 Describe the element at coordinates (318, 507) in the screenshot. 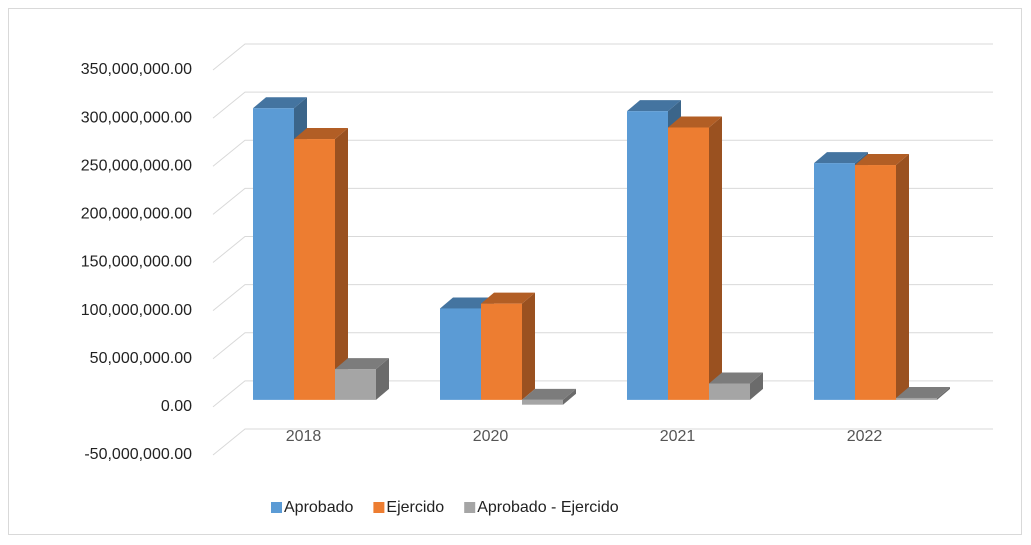

I see `legend-label: Aprobado` at that location.